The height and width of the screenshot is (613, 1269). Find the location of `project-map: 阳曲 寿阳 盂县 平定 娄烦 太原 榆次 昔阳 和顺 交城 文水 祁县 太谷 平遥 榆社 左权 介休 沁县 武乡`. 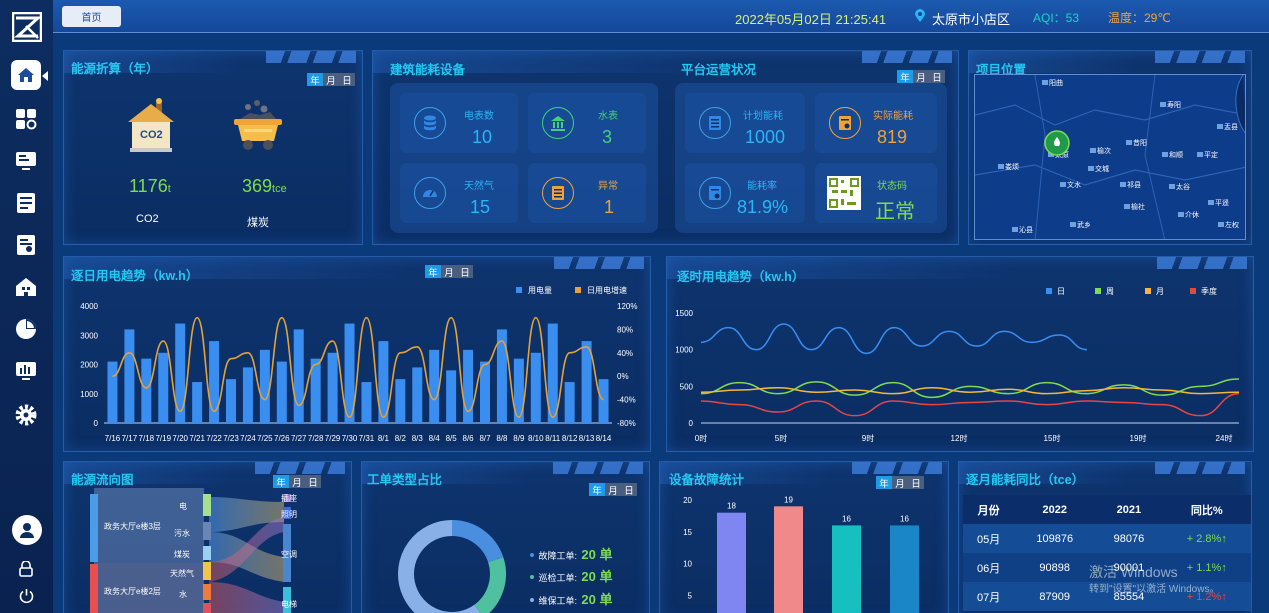

project-map: 阳曲 寿阳 盂县 平定 娄烦 太原 榆次 昔阳 和顺 交城 文水 祁县 太谷 平遥 榆社 左权 介休 沁县 武乡 is located at coordinates (1110, 157).